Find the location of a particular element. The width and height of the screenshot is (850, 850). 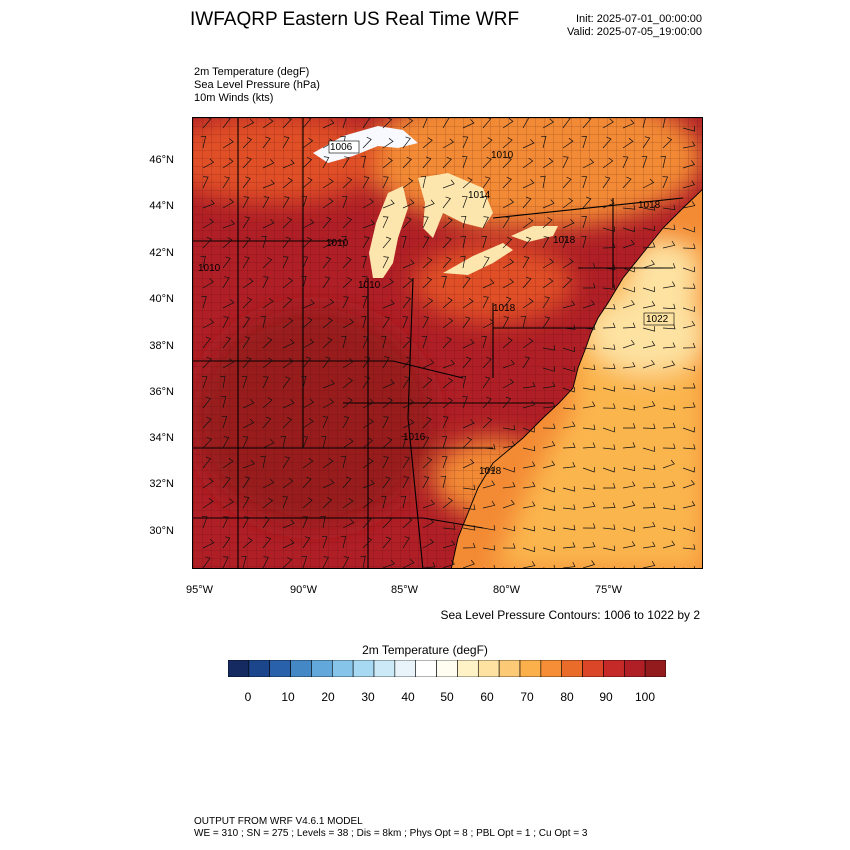

colorbar-label: 80 is located at coordinates (567, 697).